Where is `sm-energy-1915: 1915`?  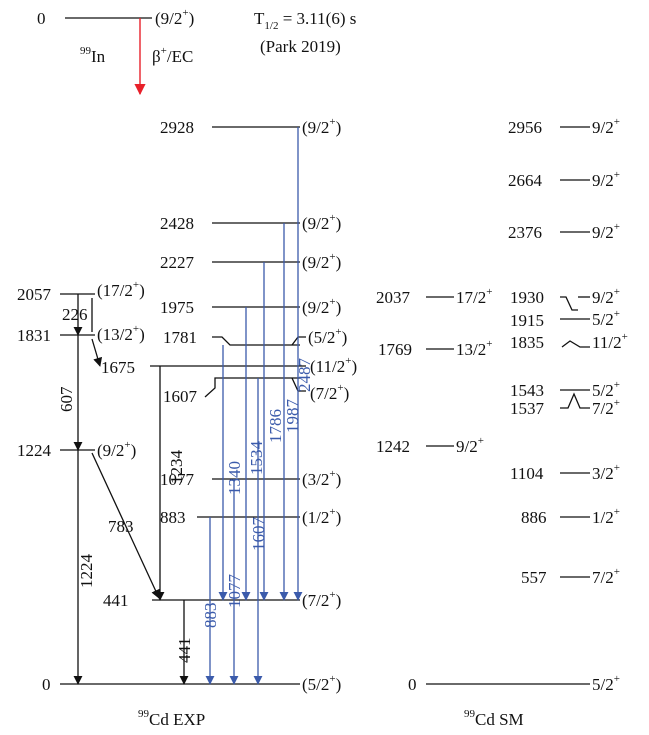
sm-energy-1915: 1915 is located at coordinates (527, 320).